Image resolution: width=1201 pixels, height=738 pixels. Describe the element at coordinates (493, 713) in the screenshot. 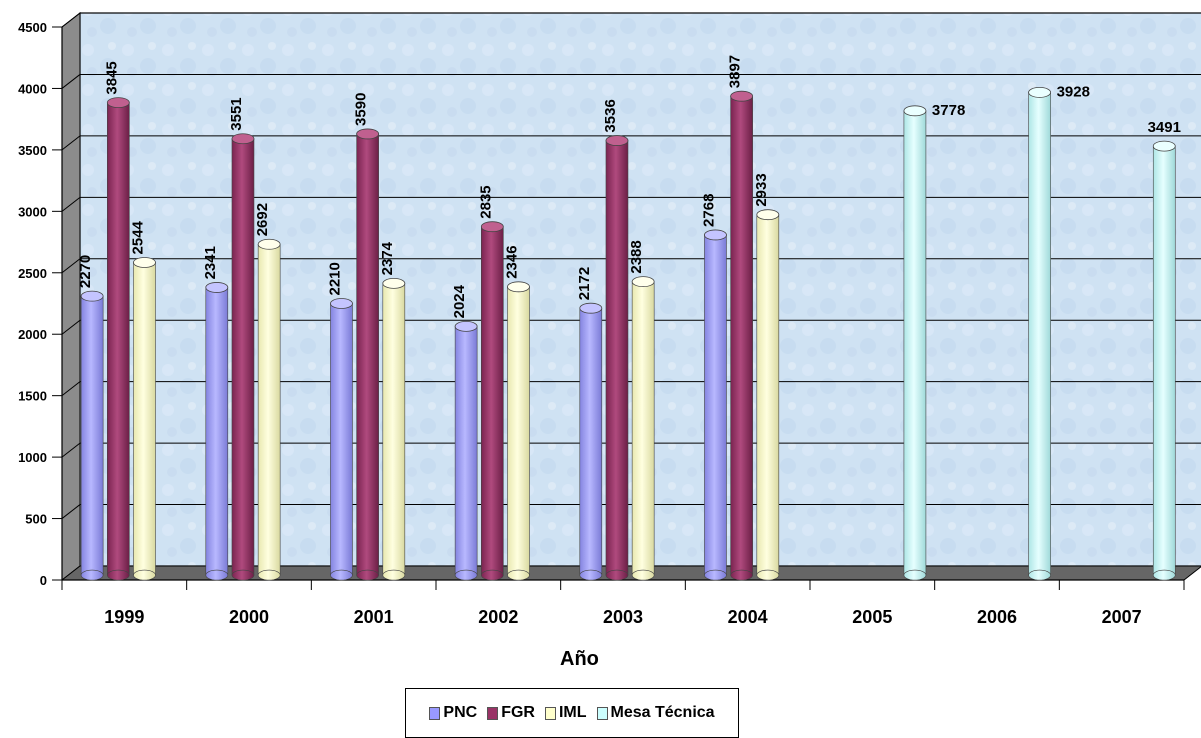

I see `legend-swatch-fgr` at that location.